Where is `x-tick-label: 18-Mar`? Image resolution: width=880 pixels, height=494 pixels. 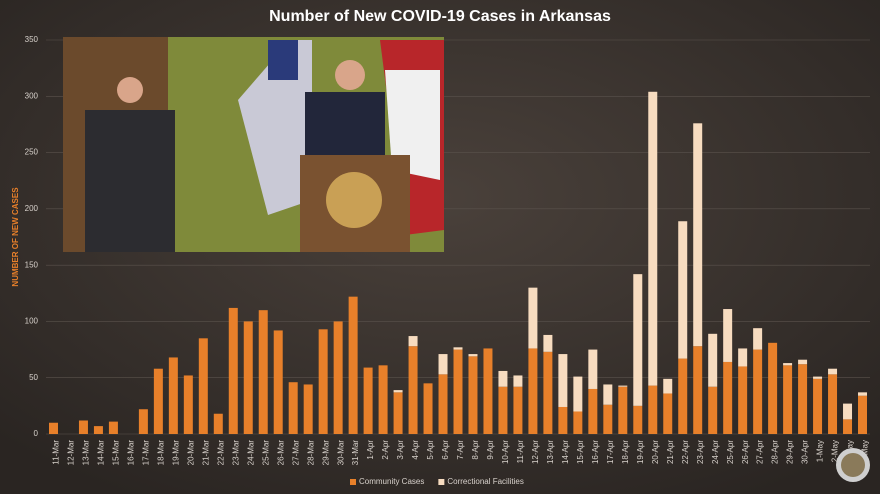 x-tick-label: 18-Mar is located at coordinates (160, 453).